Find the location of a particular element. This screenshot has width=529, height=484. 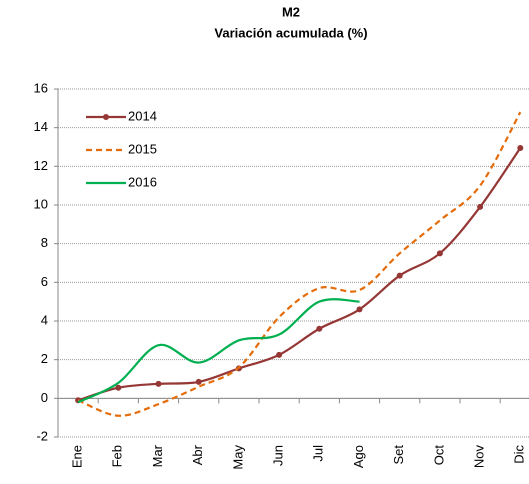

legend-label: 2015 is located at coordinates (142, 148).